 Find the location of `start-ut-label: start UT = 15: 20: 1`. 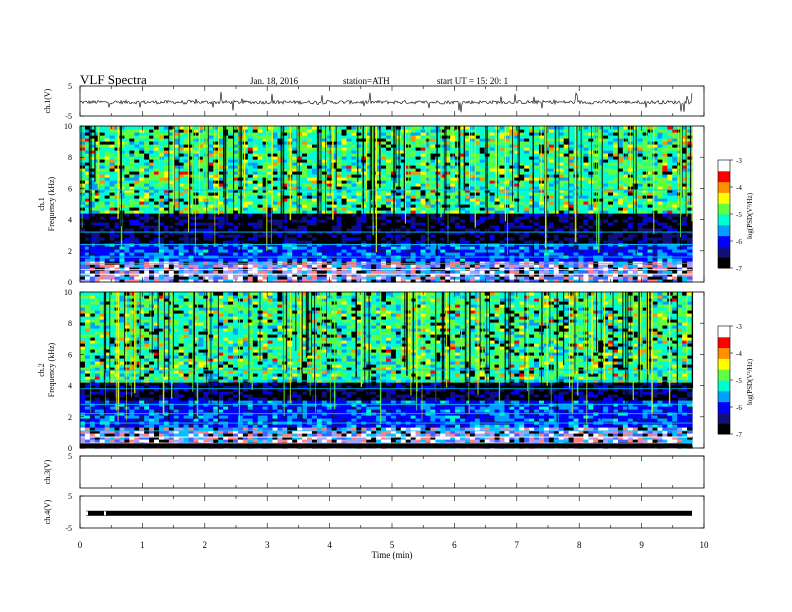

start-ut-label: start UT = 15: 20: 1 is located at coordinates (473, 81).